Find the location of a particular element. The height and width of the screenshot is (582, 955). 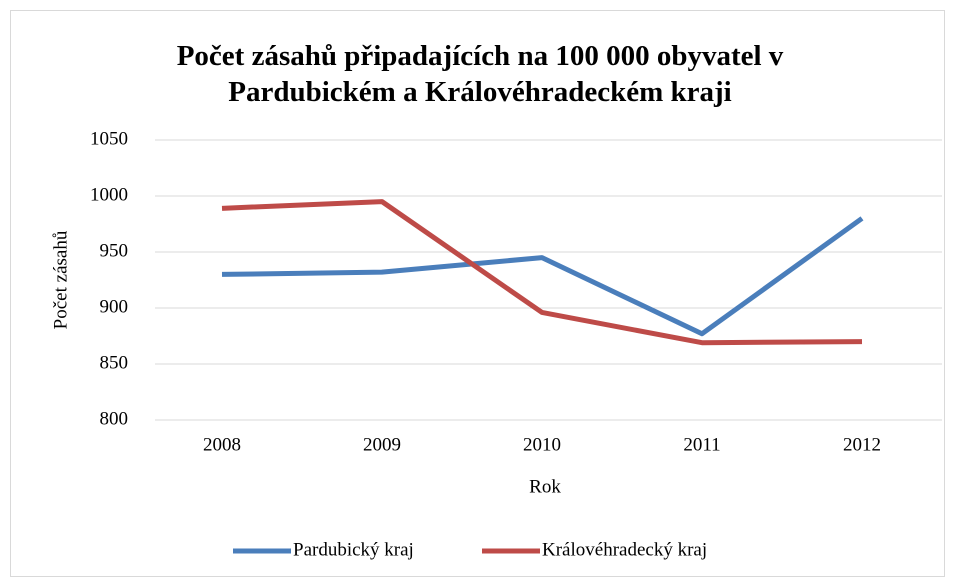

x-tick-label: 2008 is located at coordinates (222, 444).